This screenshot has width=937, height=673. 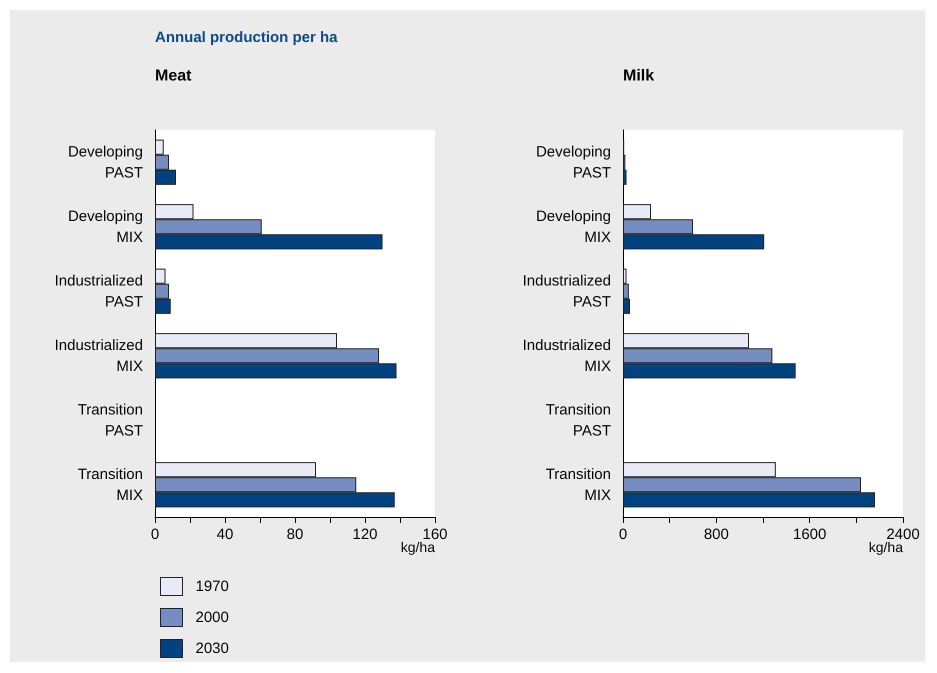 What do you see at coordinates (225, 534) in the screenshot?
I see `x-tick-label: 40` at bounding box center [225, 534].